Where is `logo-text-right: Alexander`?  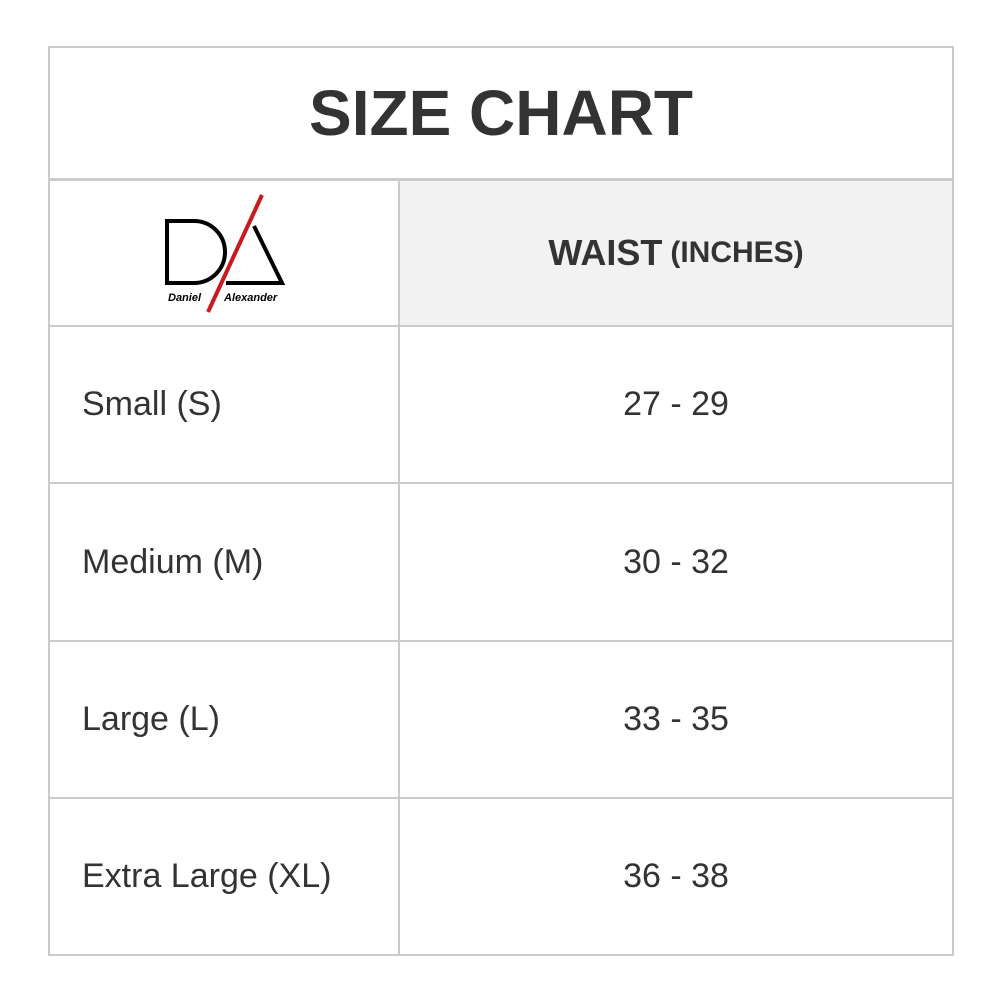
logo-text-right: Alexander is located at coordinates (250, 298).